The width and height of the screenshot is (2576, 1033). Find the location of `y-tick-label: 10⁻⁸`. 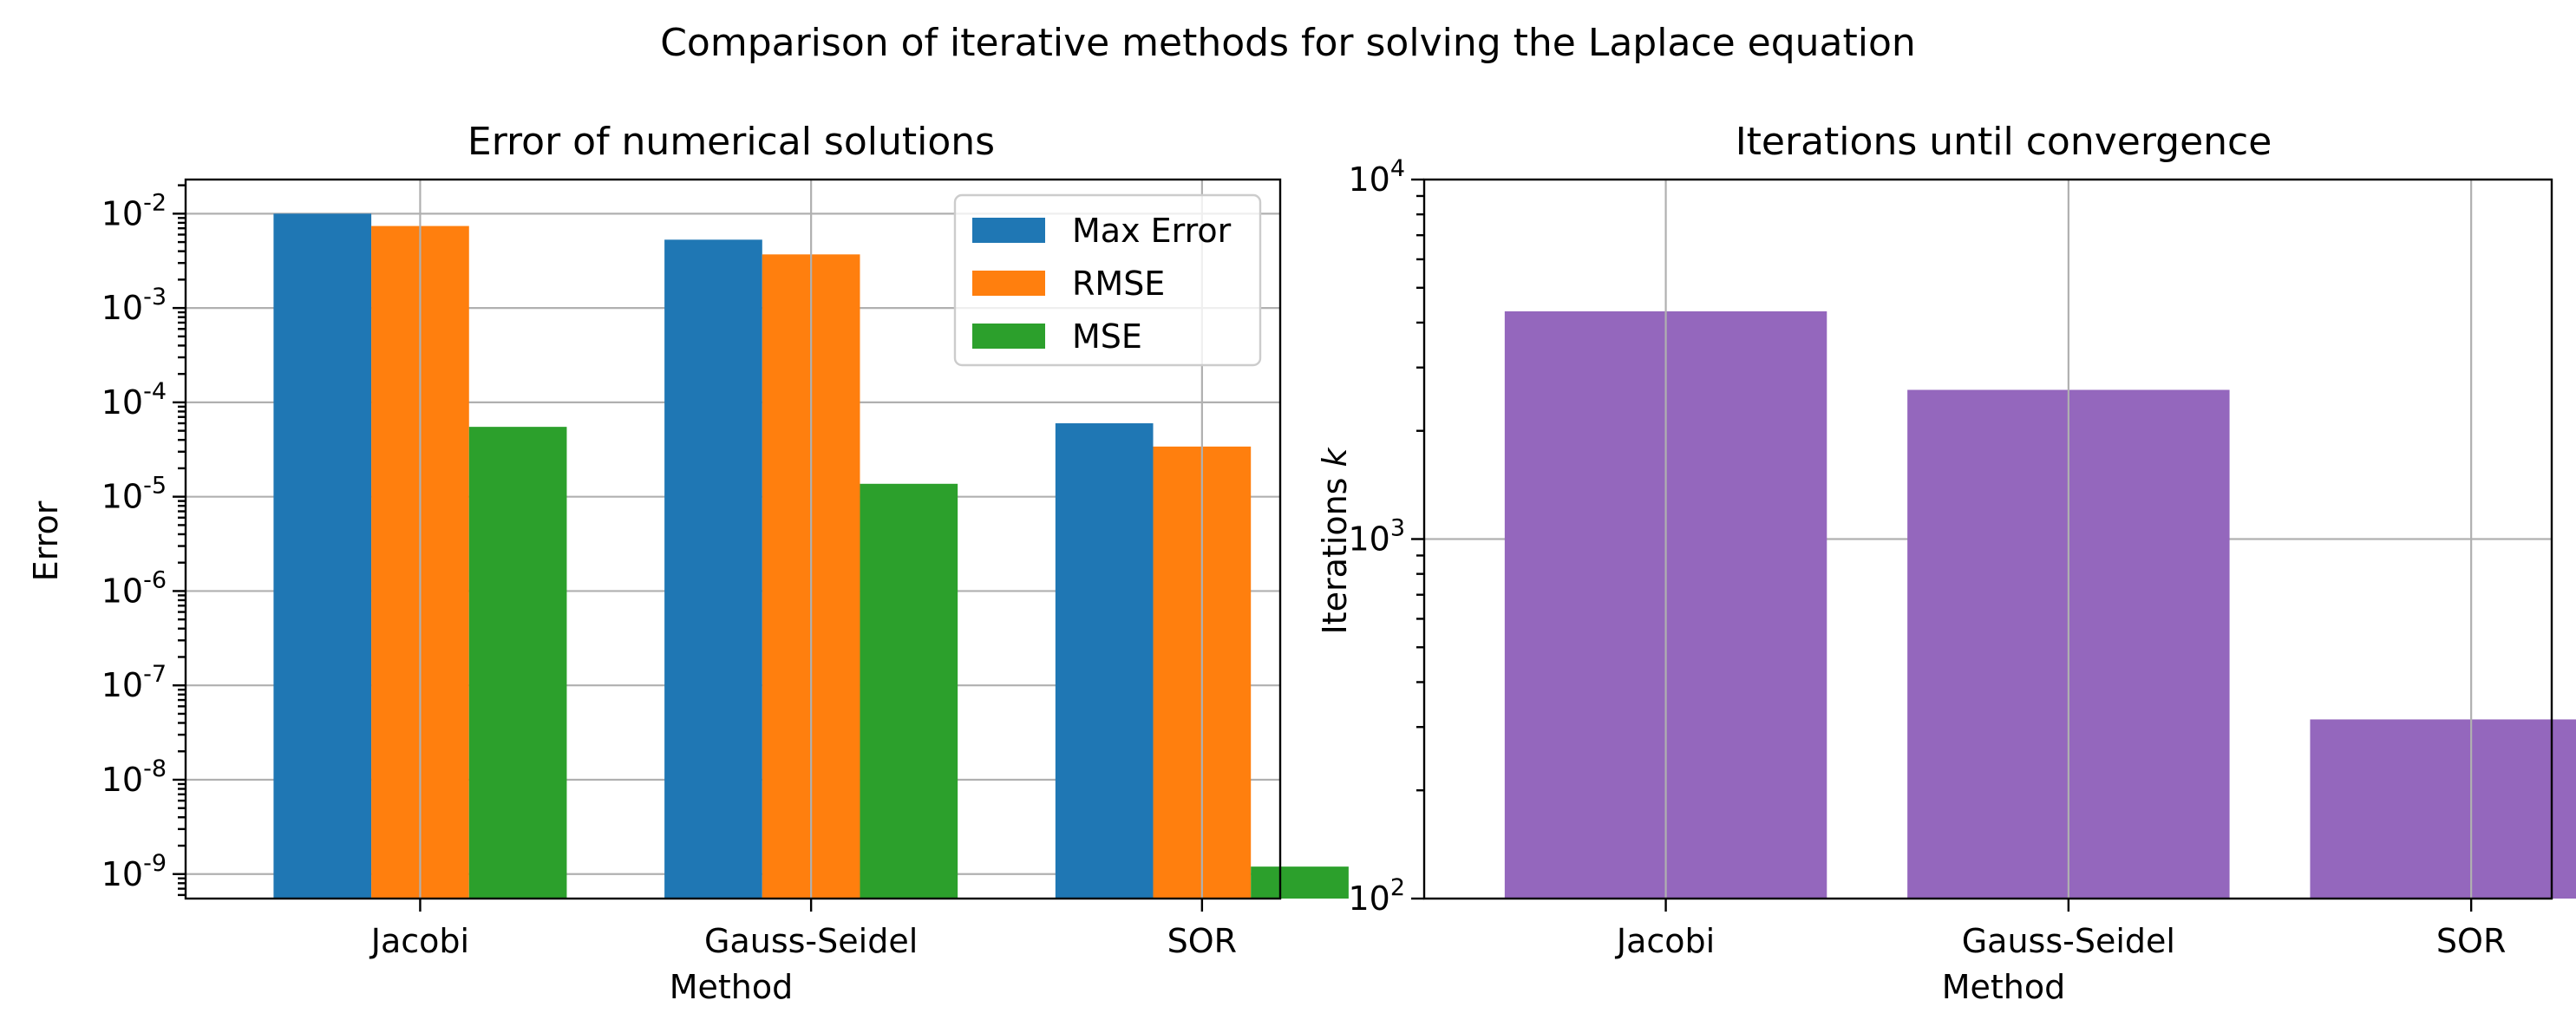

y-tick-label: 10⁻⁸ is located at coordinates (134, 777).